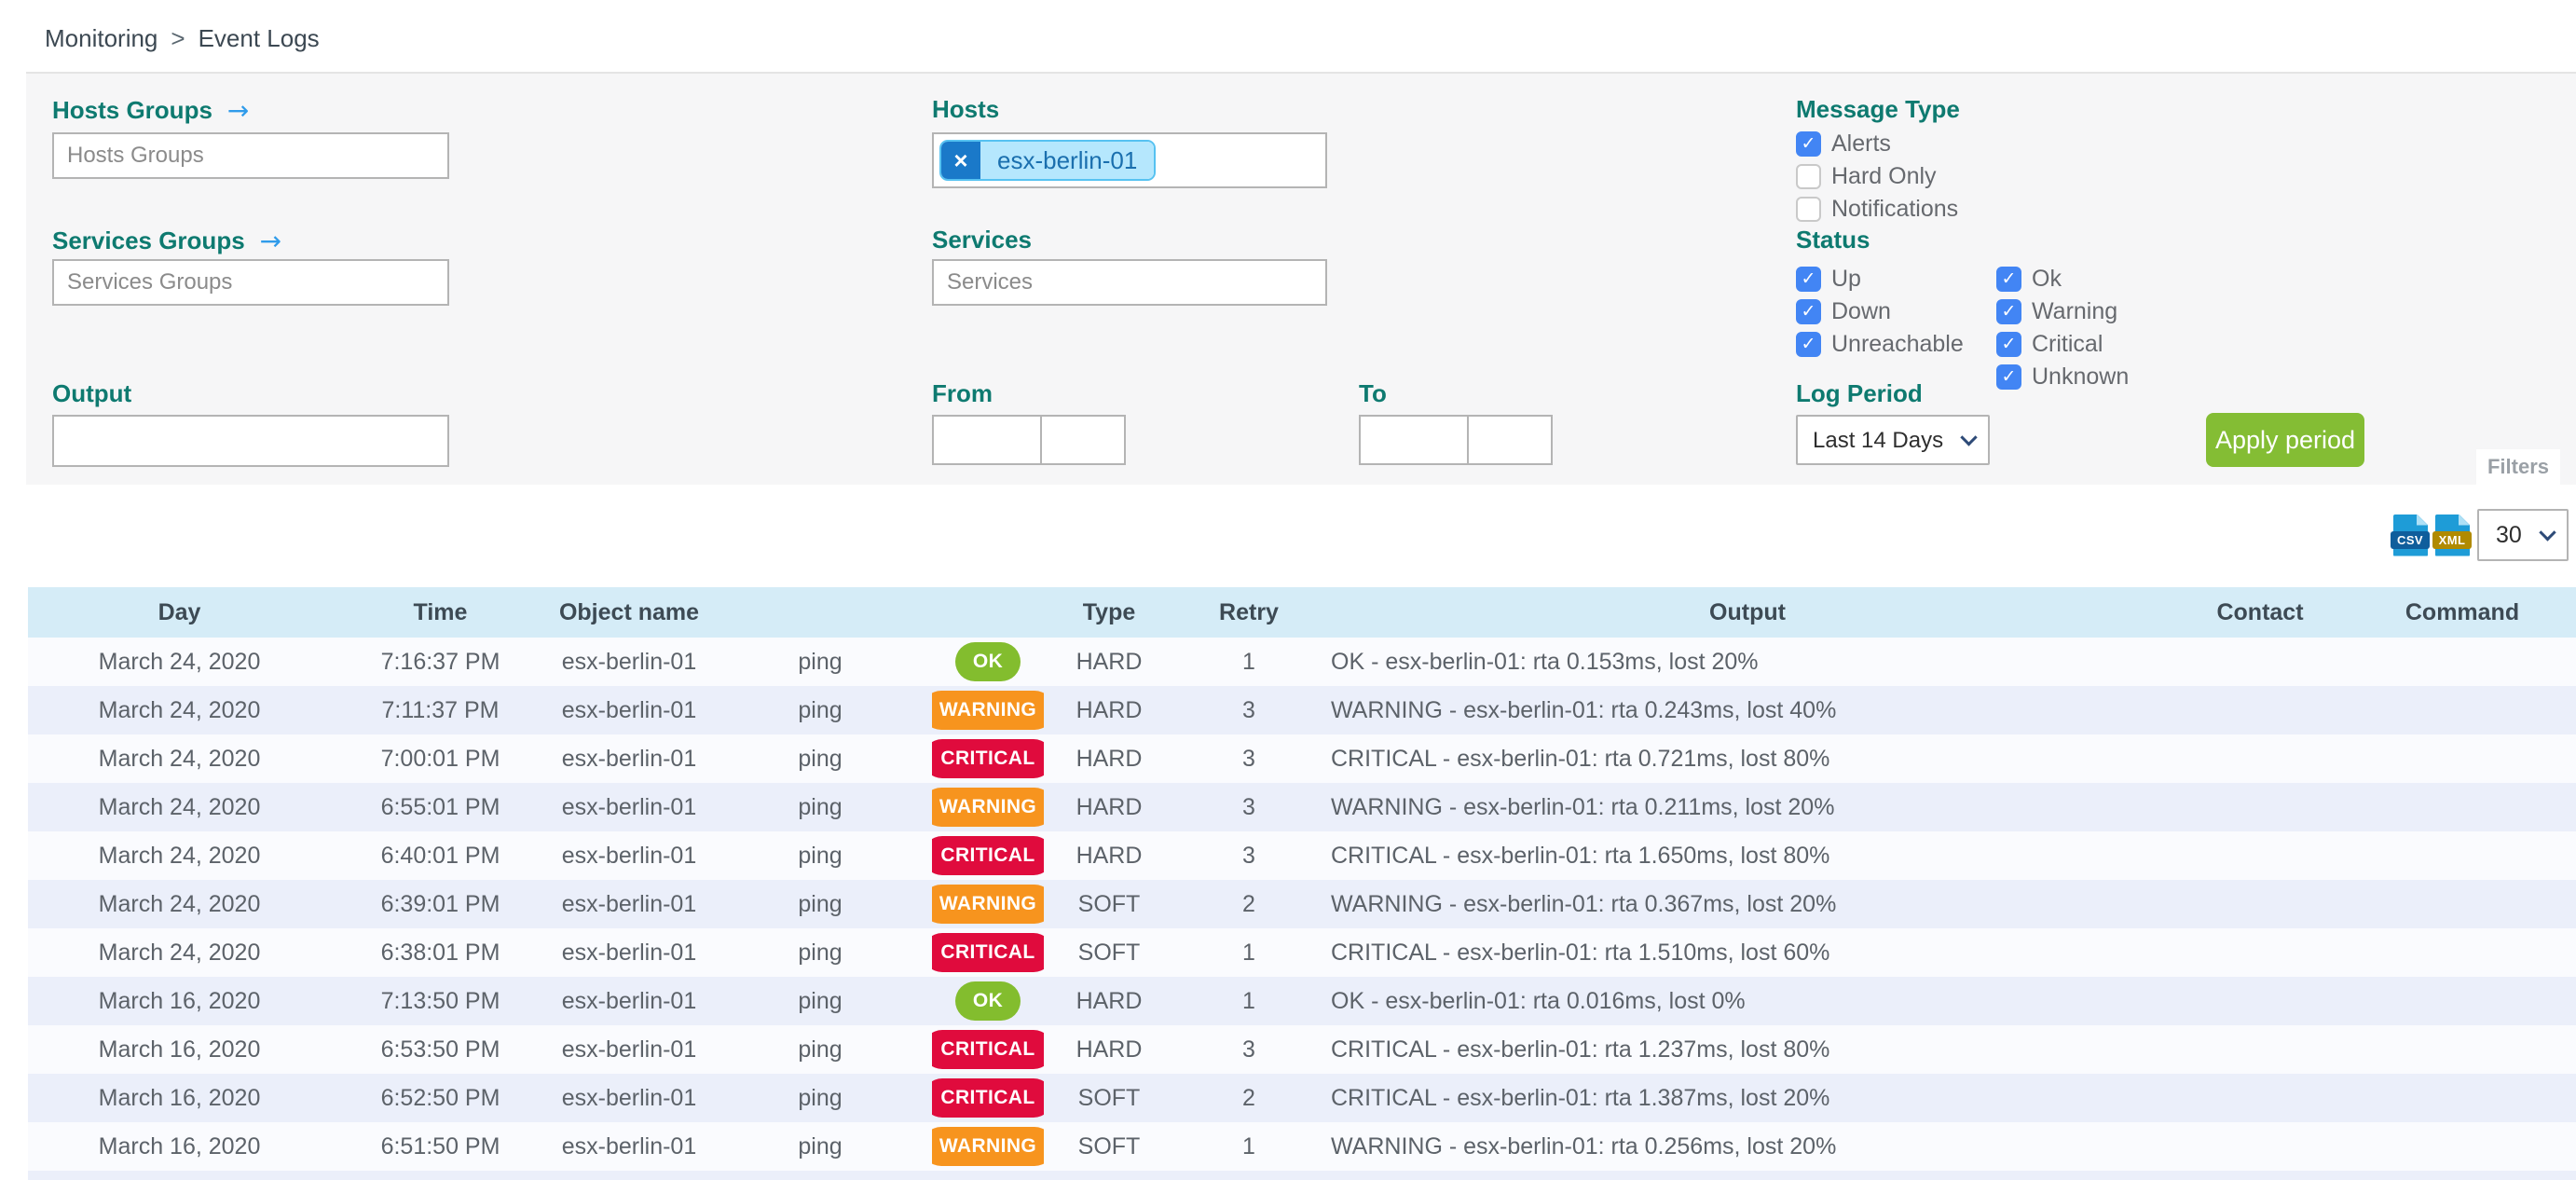 Image resolution: width=2576 pixels, height=1180 pixels. What do you see at coordinates (440, 710) in the screenshot?
I see `cell-time: 7:11:37 PM` at bounding box center [440, 710].